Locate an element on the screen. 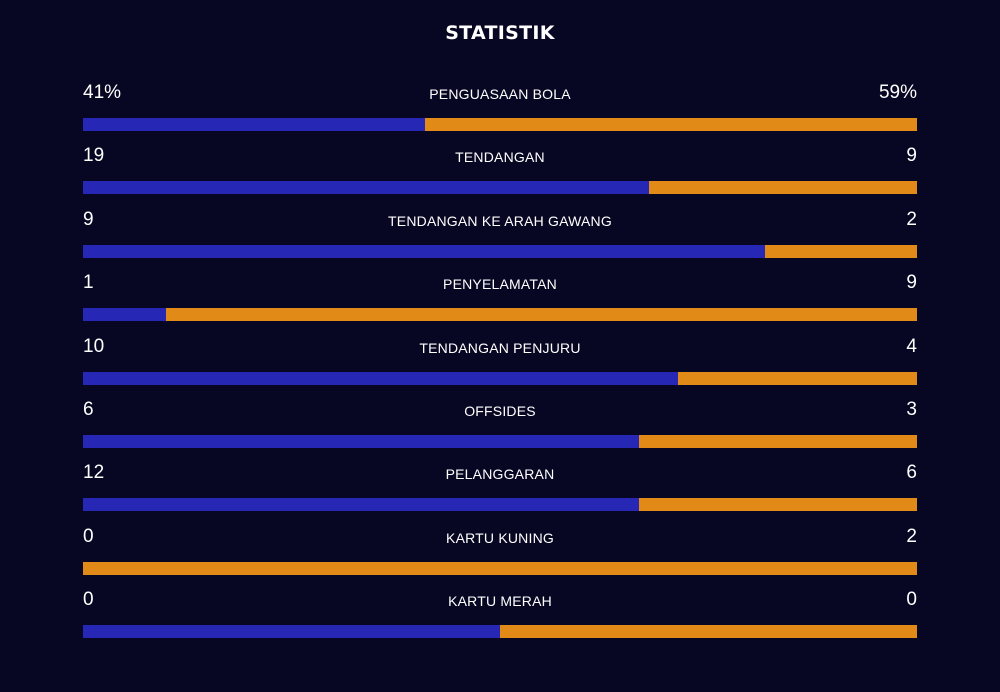 The image size is (1000, 692). stat-row: 0 KARTU MERAH 0 is located at coordinates (500, 618).